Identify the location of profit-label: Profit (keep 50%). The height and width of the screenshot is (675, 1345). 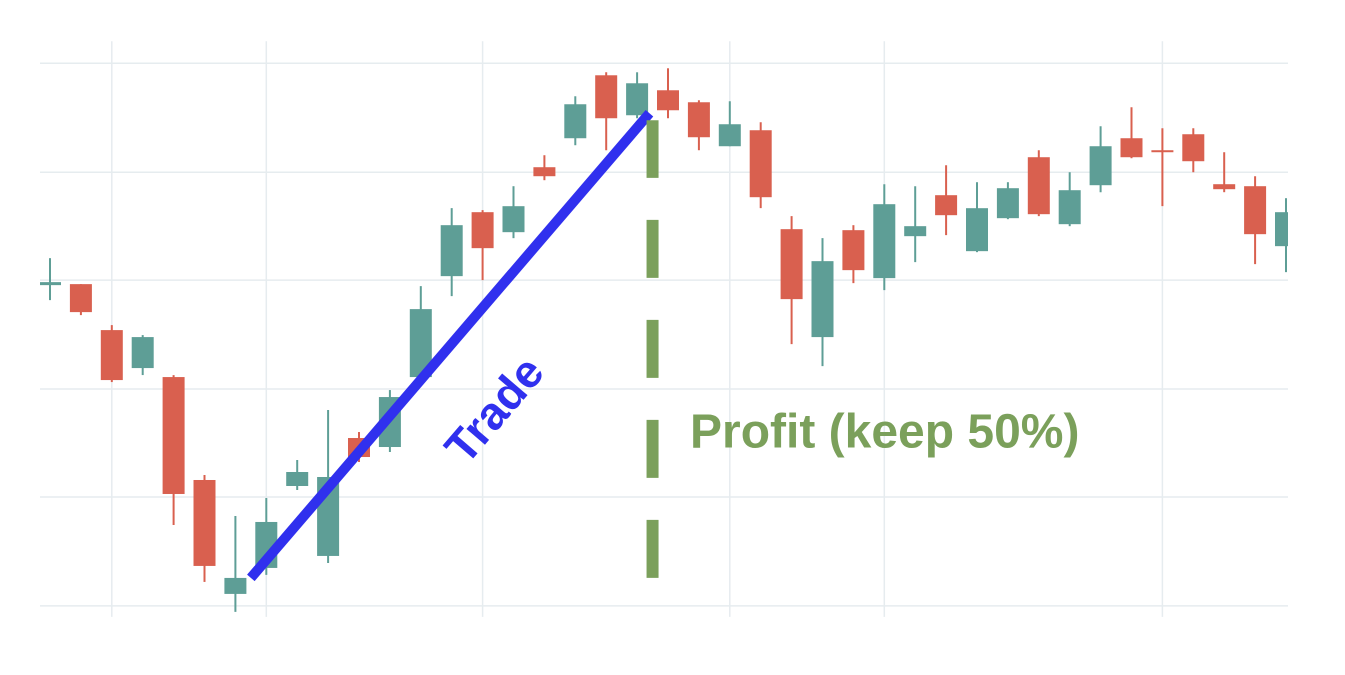
(884, 432).